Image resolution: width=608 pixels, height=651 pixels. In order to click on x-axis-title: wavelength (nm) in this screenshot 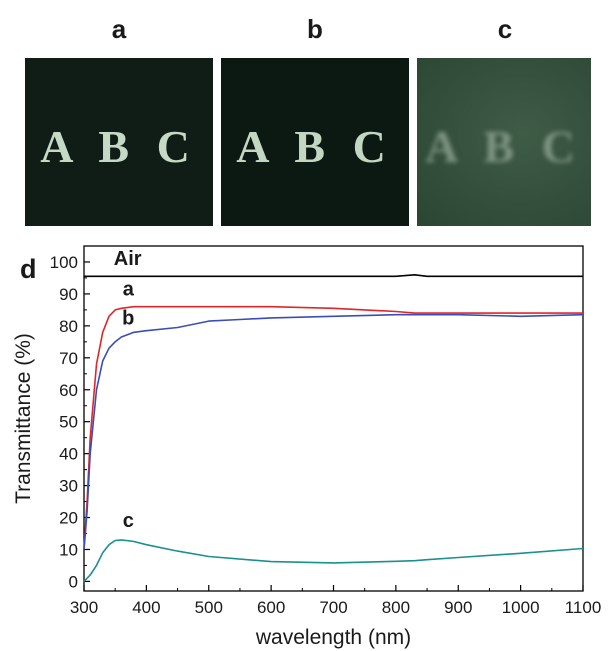, I will do `click(333, 637)`.